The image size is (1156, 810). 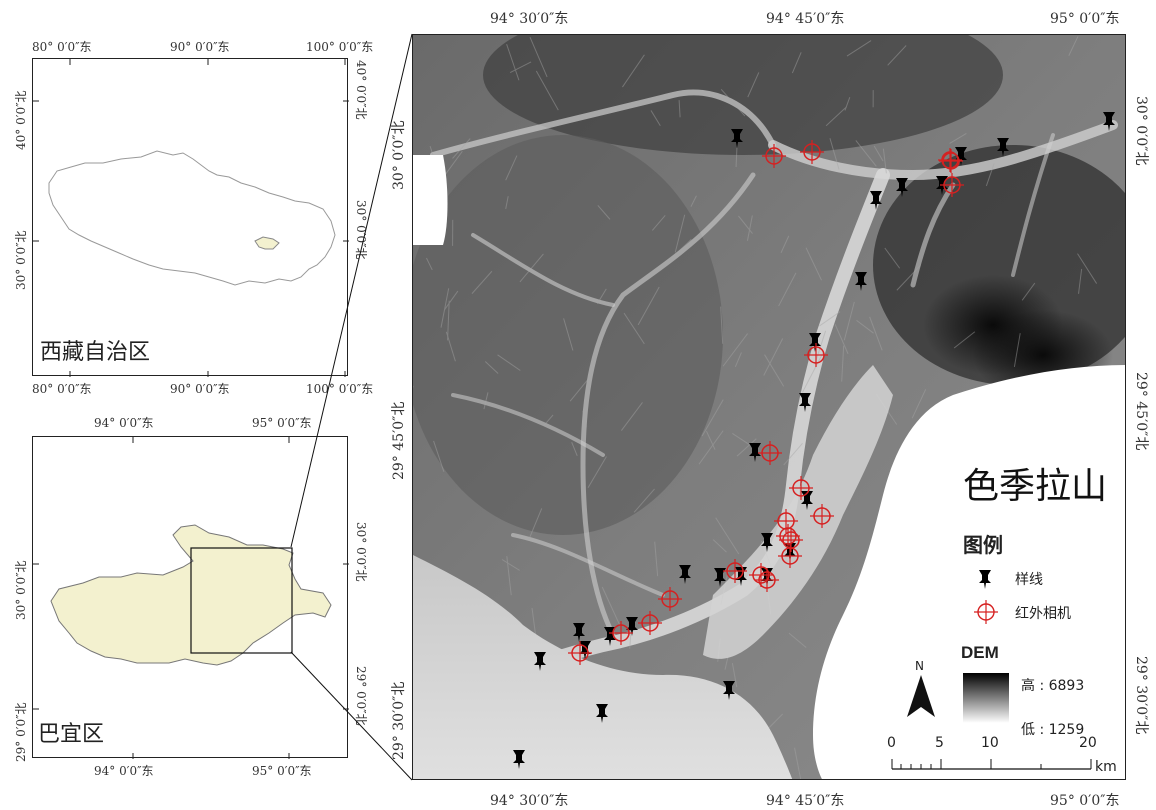 I want to click on county-top-tick-2: 95° 0′0″东, so click(x=282, y=423).